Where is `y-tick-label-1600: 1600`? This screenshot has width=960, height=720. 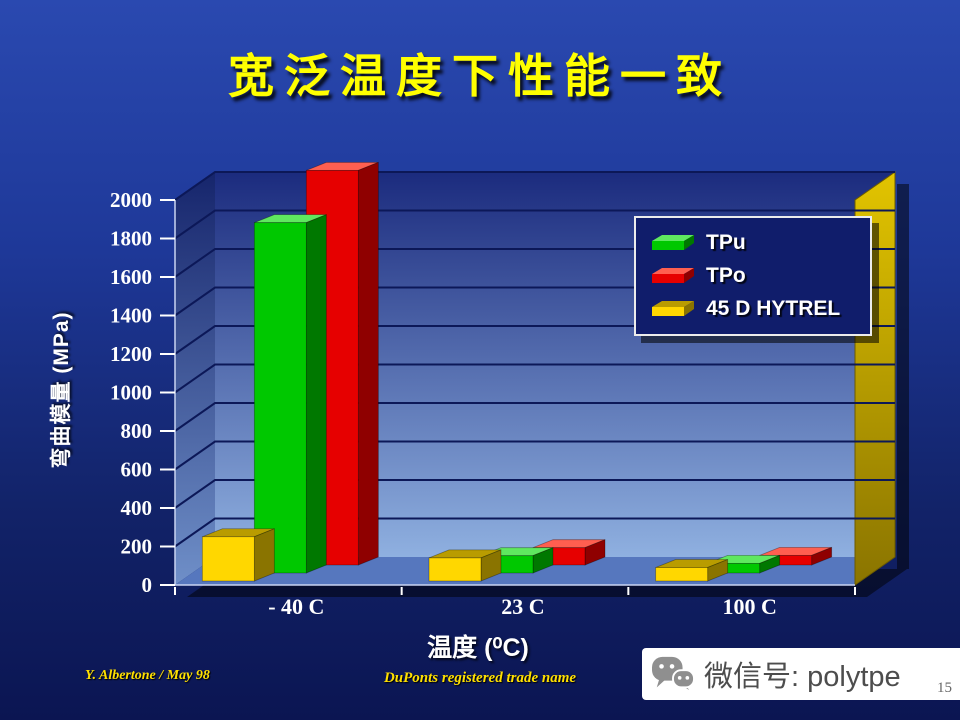
y-tick-label-1600: 1600 is located at coordinates (131, 277).